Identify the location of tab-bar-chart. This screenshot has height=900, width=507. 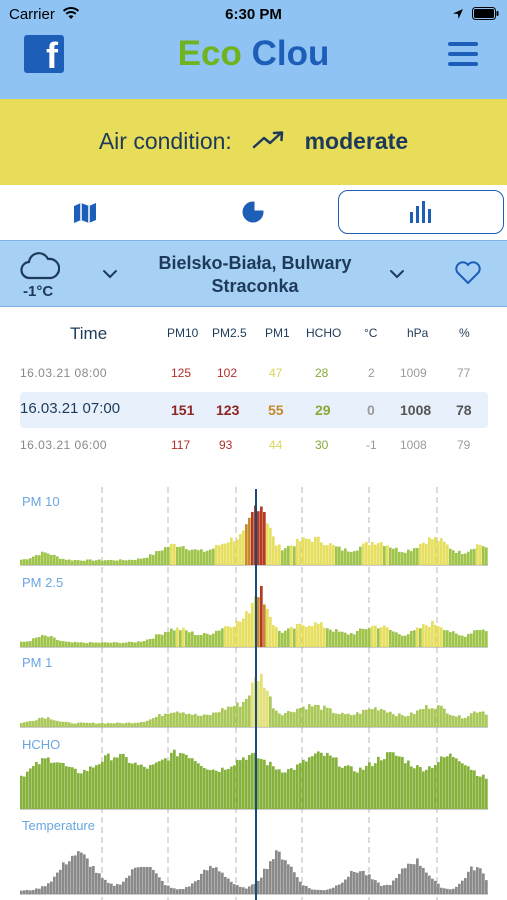
(421, 212).